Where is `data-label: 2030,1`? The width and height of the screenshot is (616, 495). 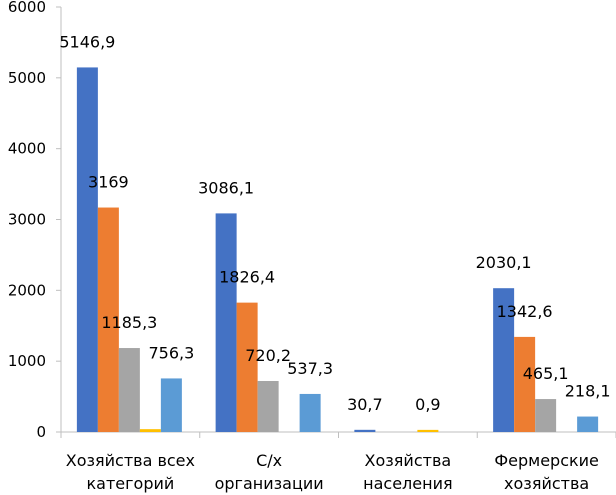
data-label: 2030,1 is located at coordinates (504, 262).